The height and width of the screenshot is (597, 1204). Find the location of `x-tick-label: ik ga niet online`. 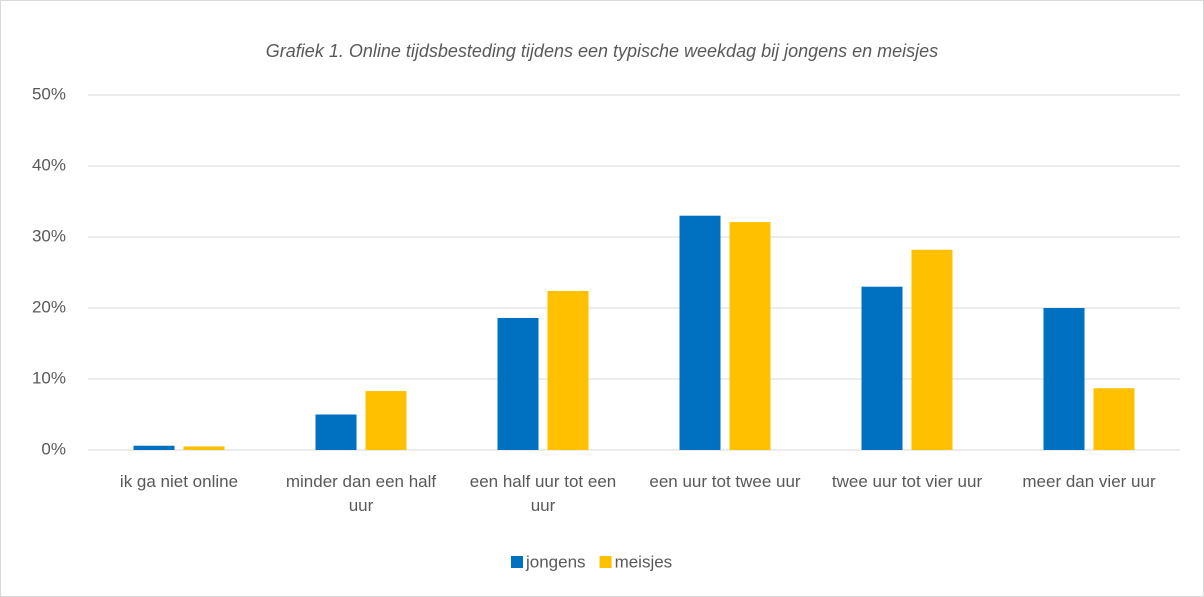

x-tick-label: ik ga niet online is located at coordinates (179, 481).